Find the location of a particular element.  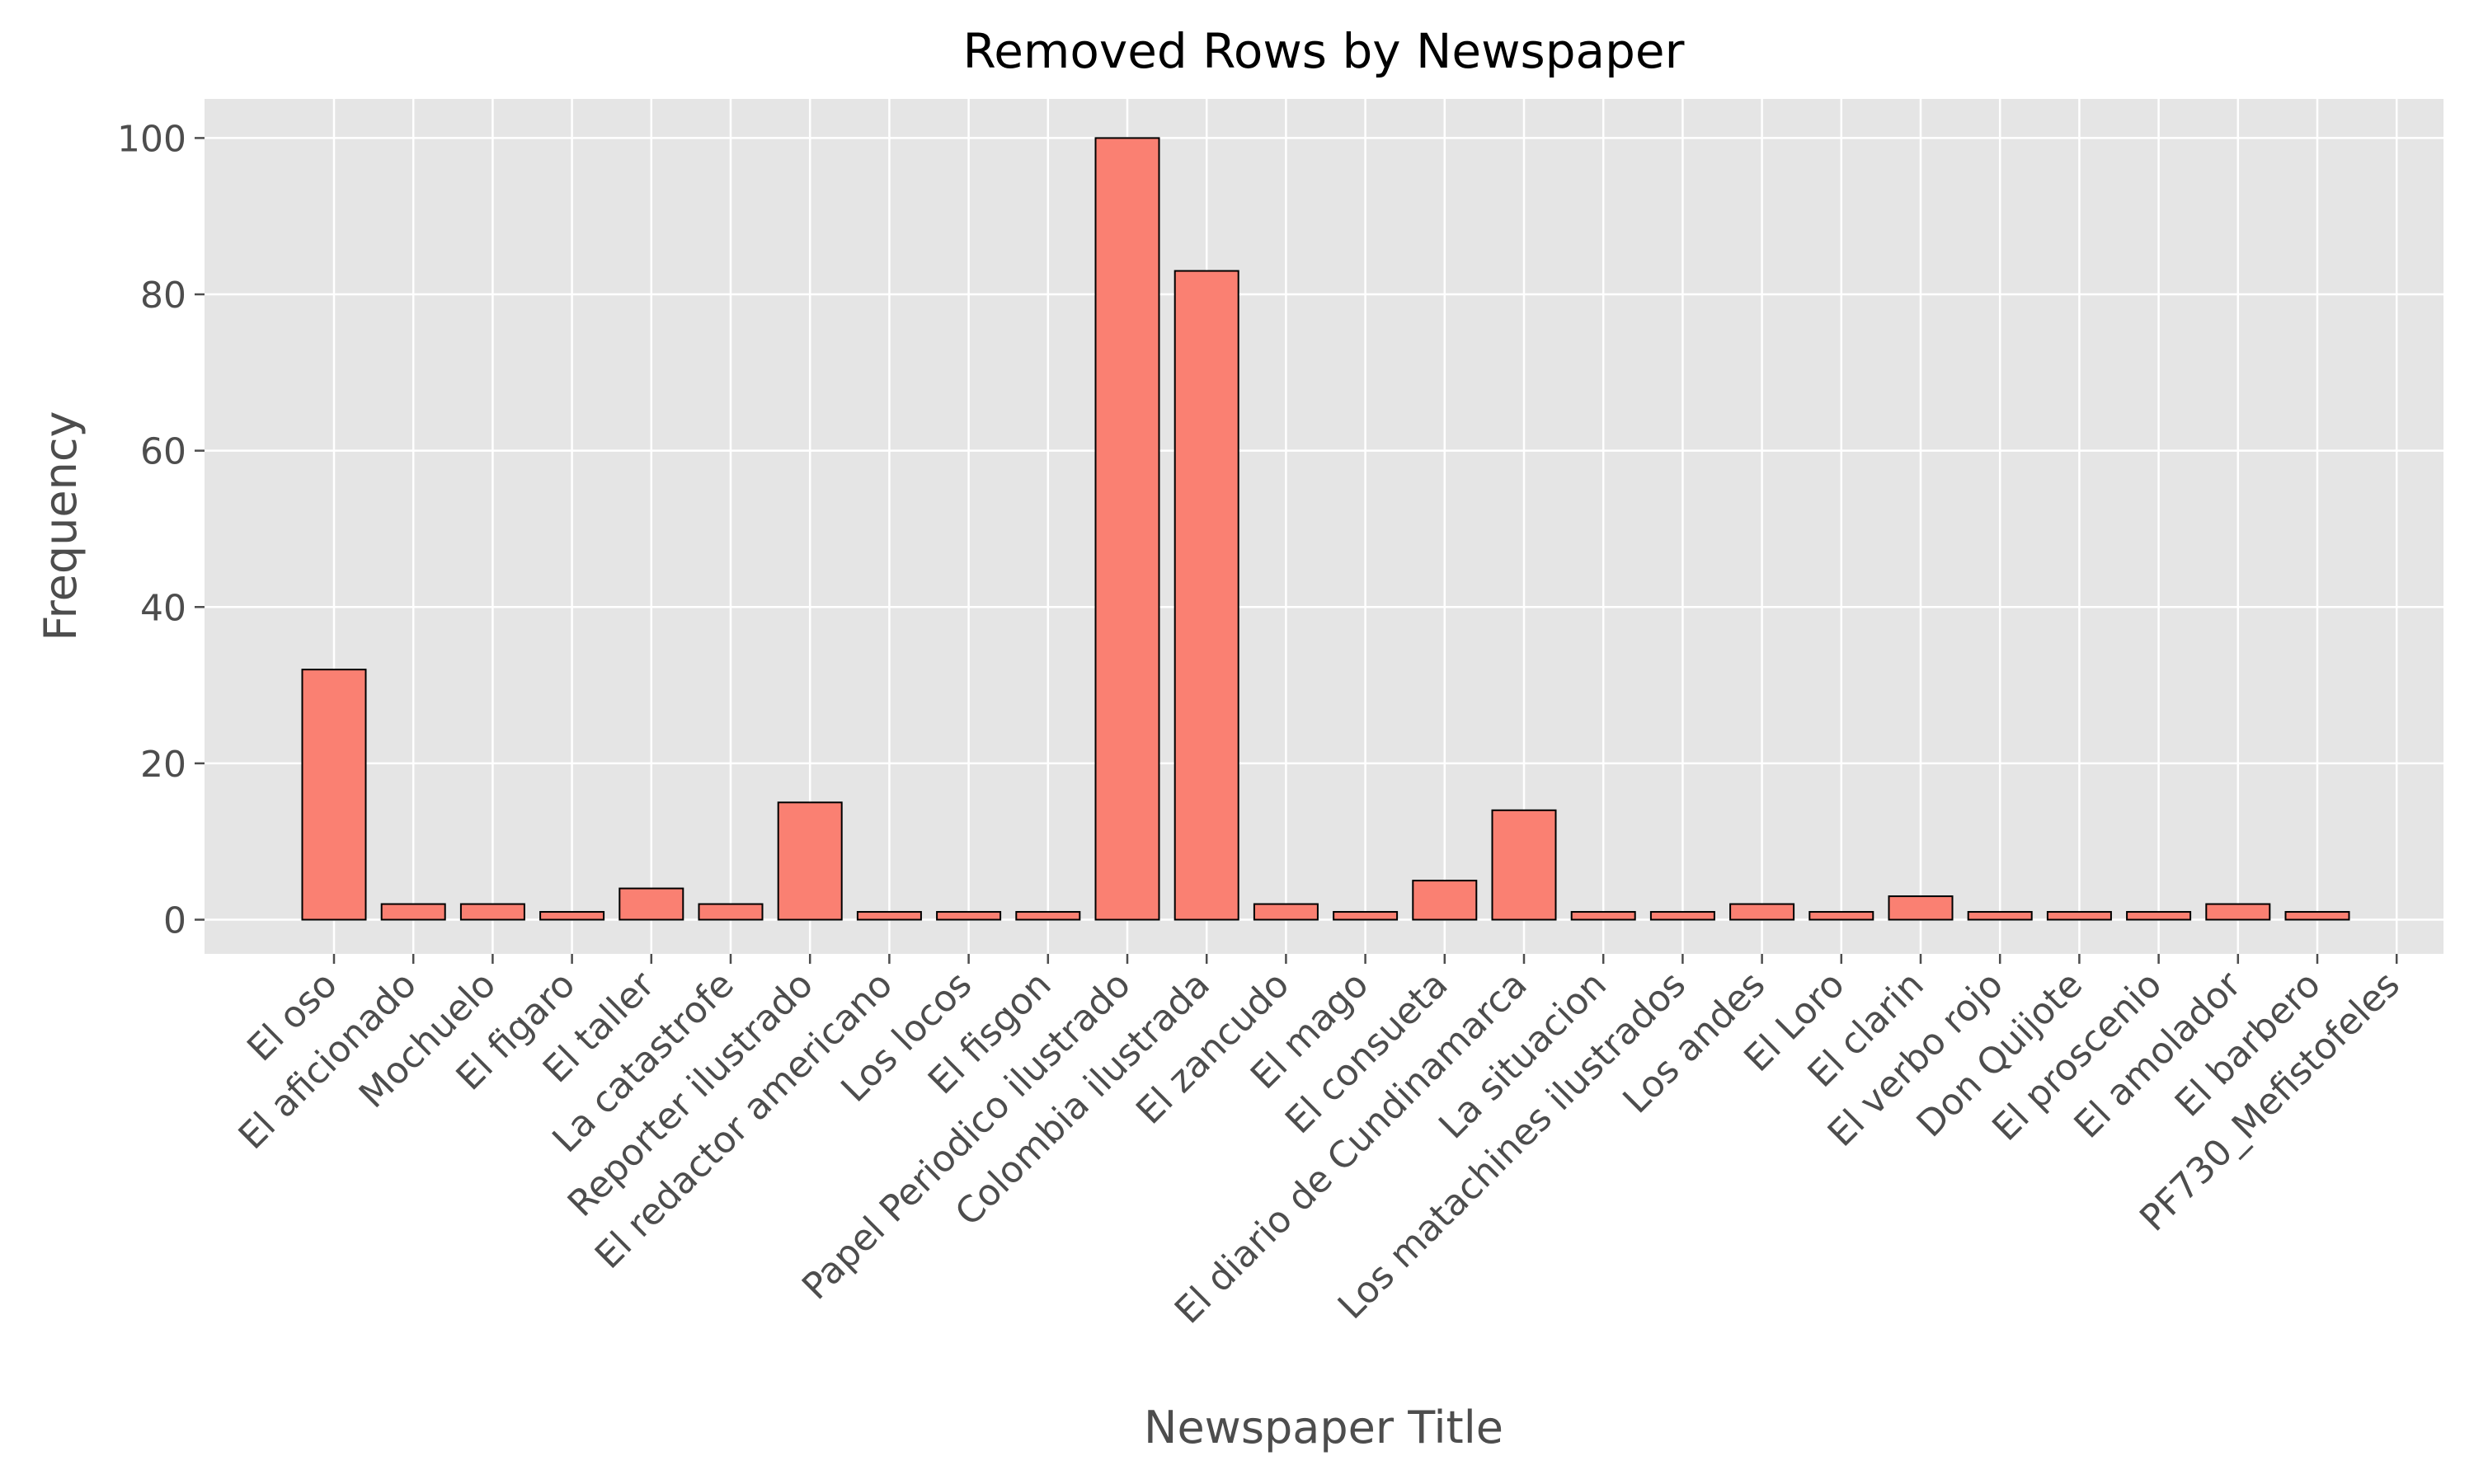

chart-title: Removed Rows by Newspaper is located at coordinates (1324, 51).